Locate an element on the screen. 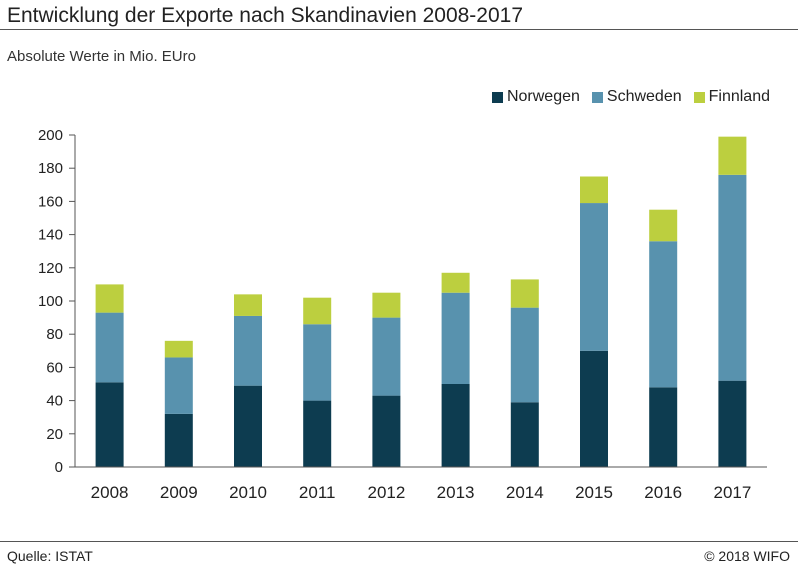 The width and height of the screenshot is (798, 574). bar-norwegen-2008 is located at coordinates (109, 424).